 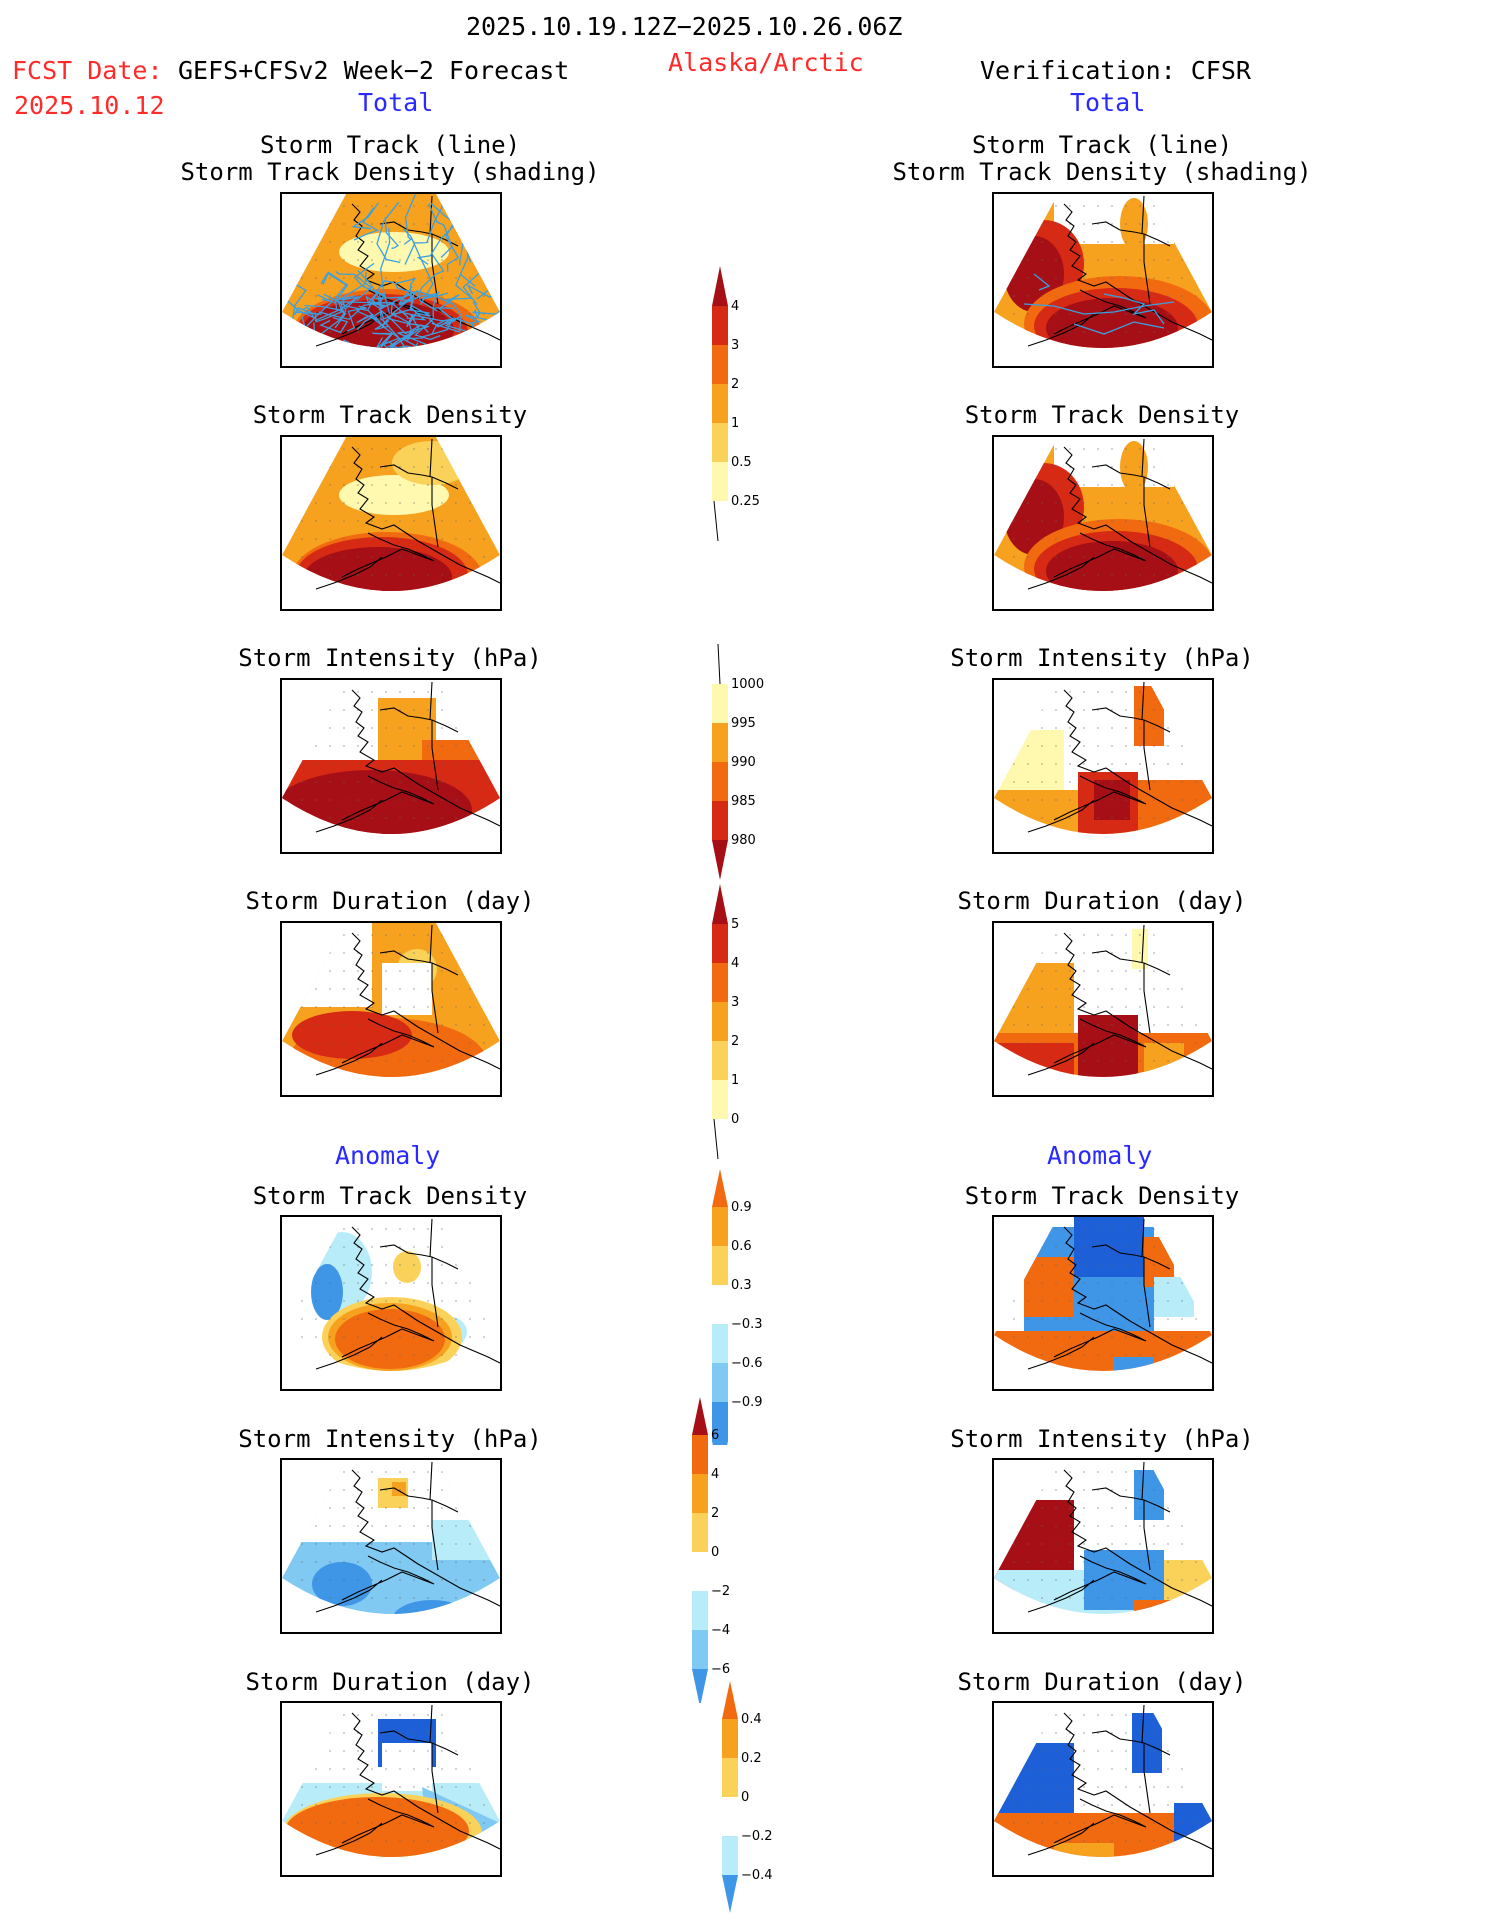 What do you see at coordinates (1102, 1682) in the screenshot?
I see `right-title-anom-duration: Storm Duration (day)` at bounding box center [1102, 1682].